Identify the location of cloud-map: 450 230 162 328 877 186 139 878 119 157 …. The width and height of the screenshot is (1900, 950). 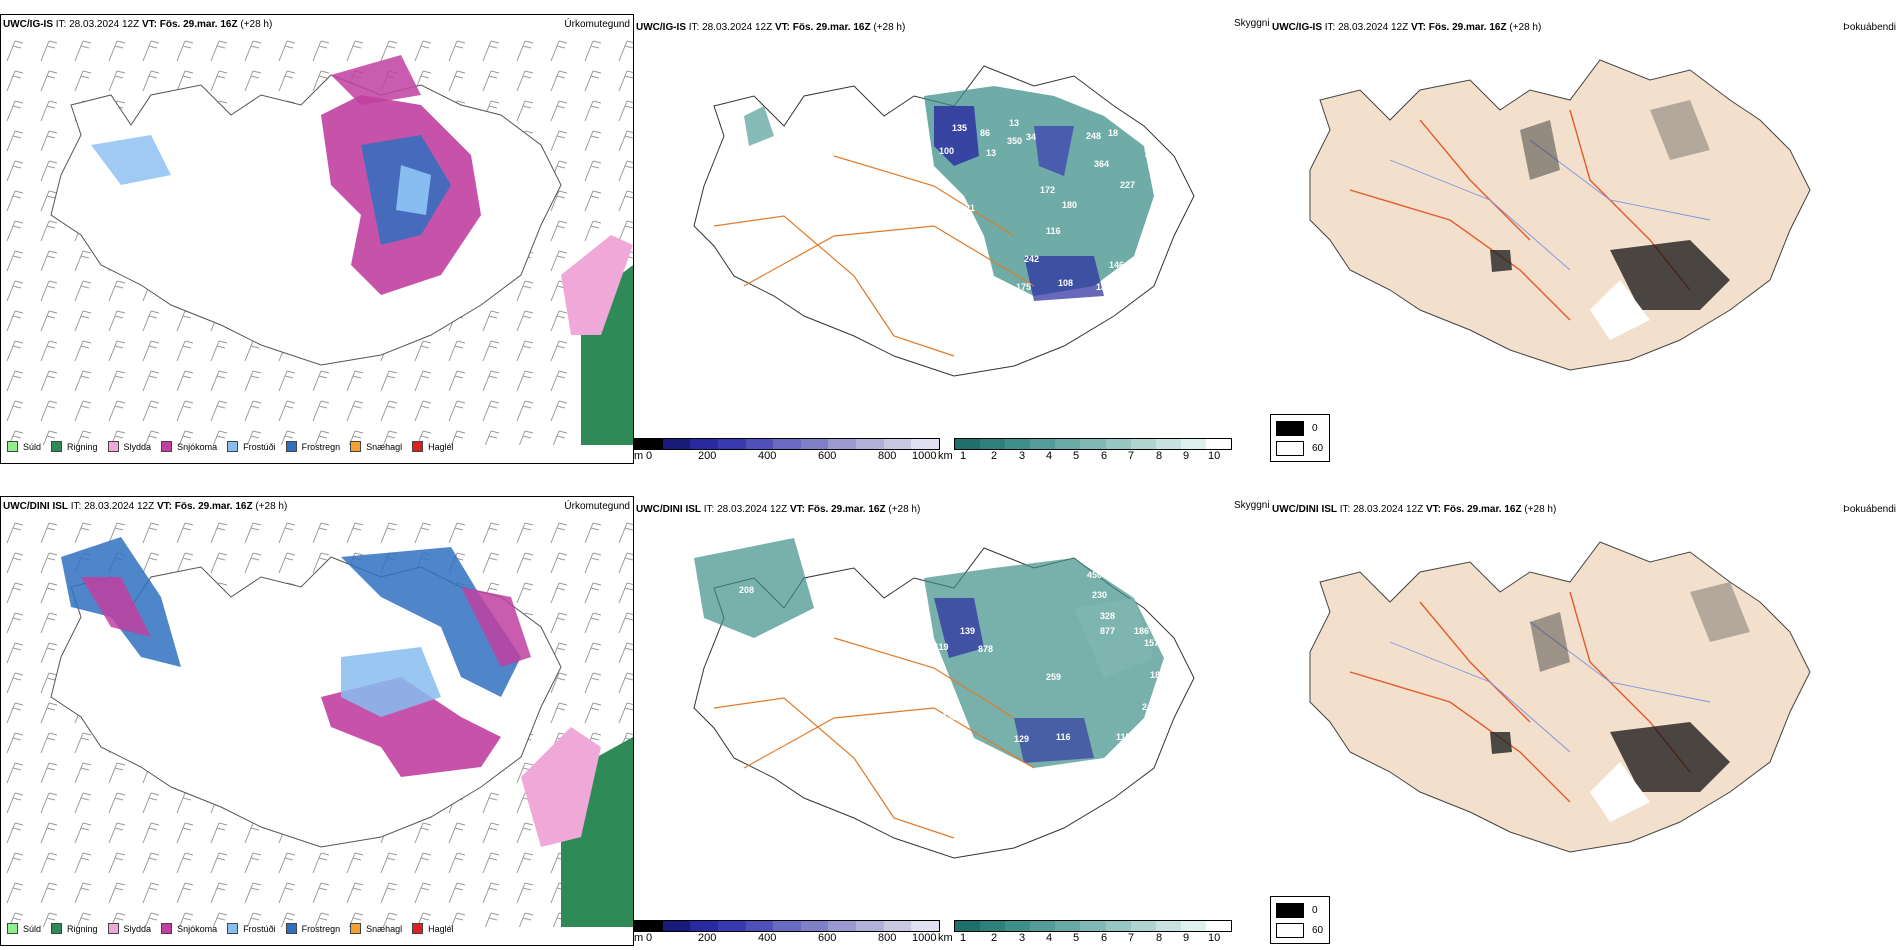
(944, 698).